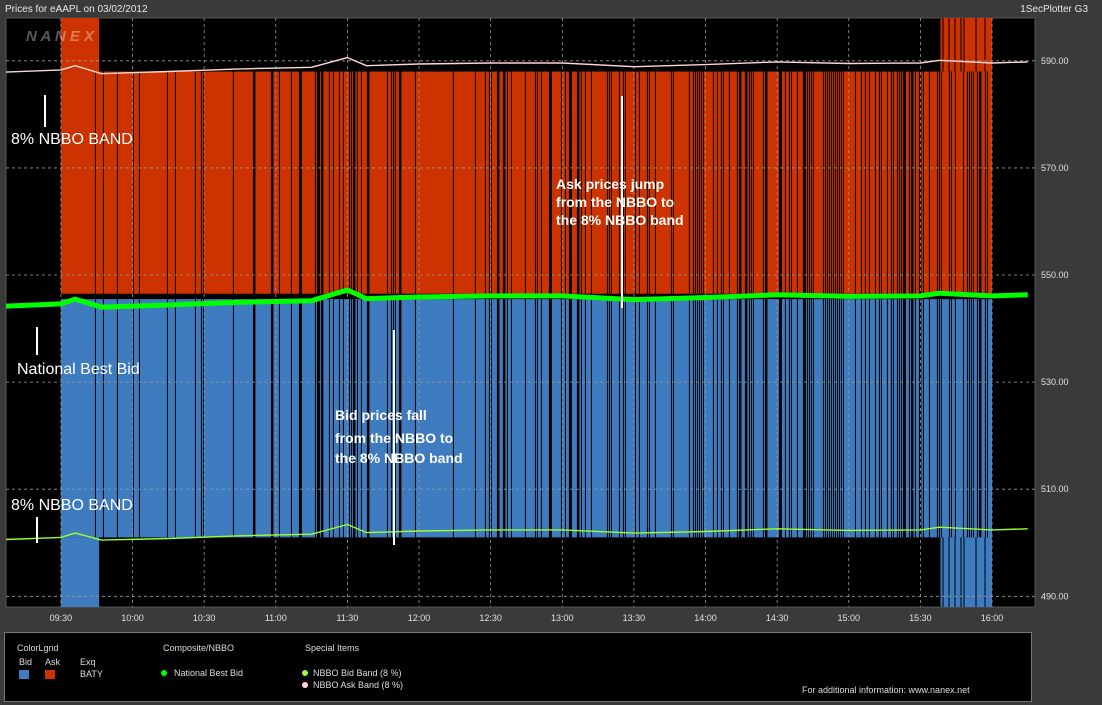 Image resolution: width=1102 pixels, height=705 pixels. I want to click on bid-band-legend-dot, so click(305, 673).